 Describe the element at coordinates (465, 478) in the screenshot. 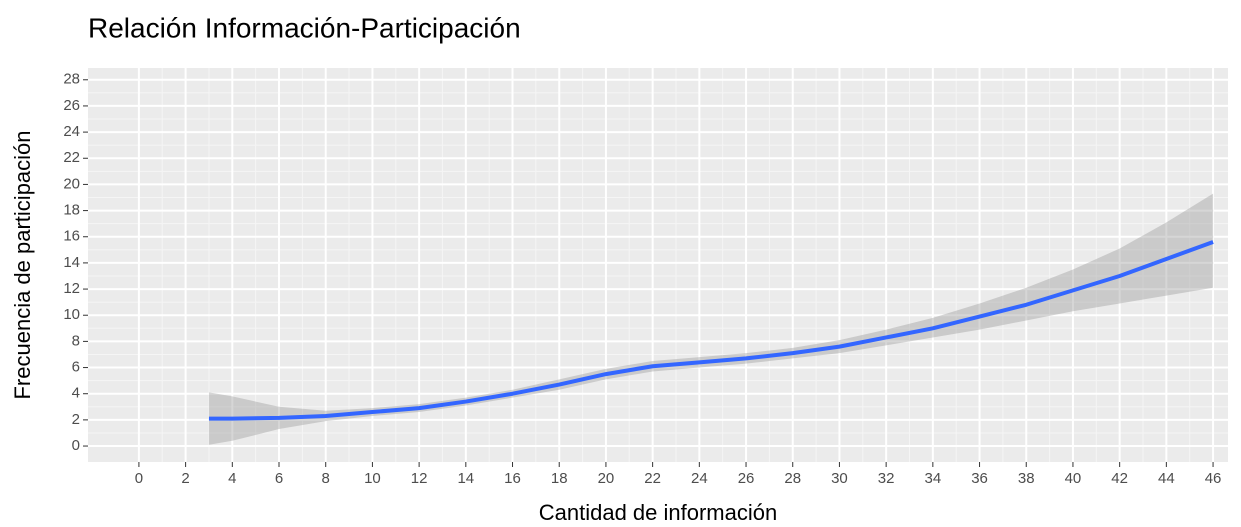

I see `x-tick-label: 14` at that location.